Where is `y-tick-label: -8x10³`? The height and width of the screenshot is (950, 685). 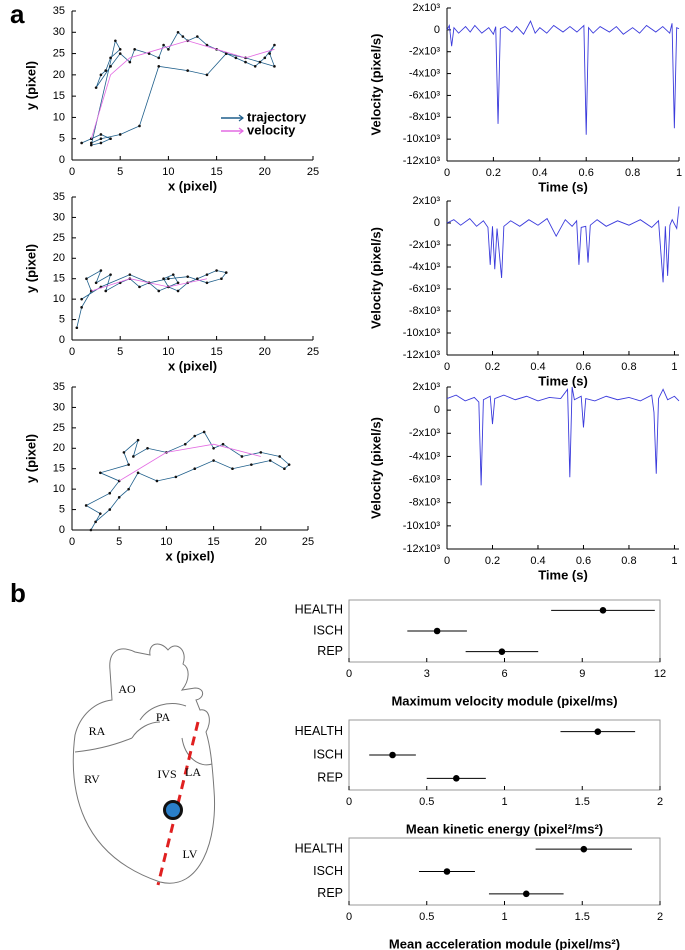 y-tick-label: -8x10³ is located at coordinates (425, 311).